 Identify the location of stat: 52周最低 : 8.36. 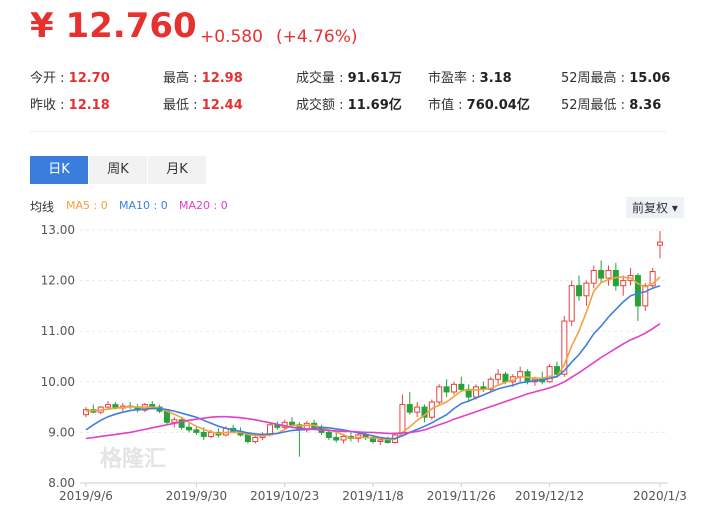
(611, 103).